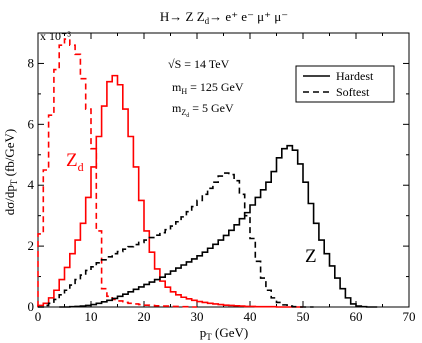  Describe the element at coordinates (356, 316) in the screenshot. I see `x-tick-label: 60` at that location.